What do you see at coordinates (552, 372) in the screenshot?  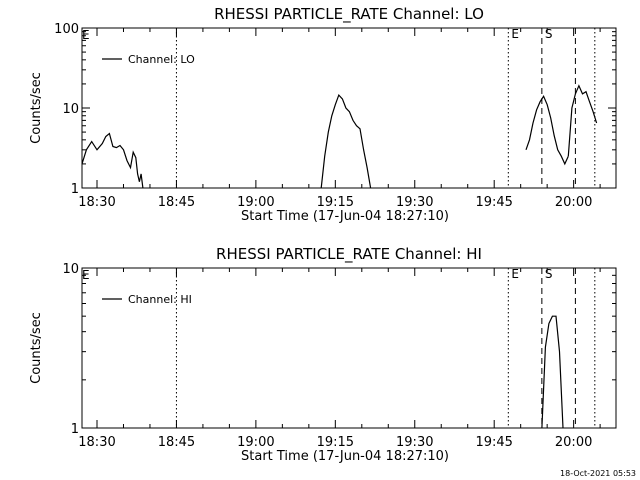 I see `series-line-channel-hi` at bounding box center [552, 372].